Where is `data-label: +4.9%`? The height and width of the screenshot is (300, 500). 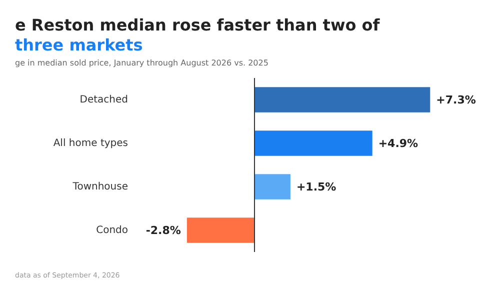 data-label: +4.9% is located at coordinates (398, 143).